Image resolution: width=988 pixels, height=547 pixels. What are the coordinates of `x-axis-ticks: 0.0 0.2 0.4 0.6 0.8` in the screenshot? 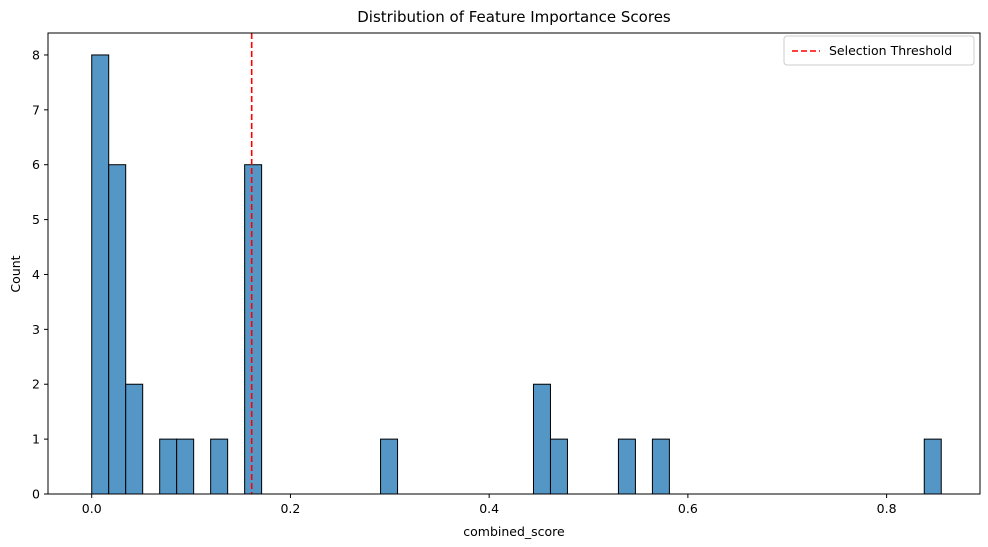 It's located at (489, 505).